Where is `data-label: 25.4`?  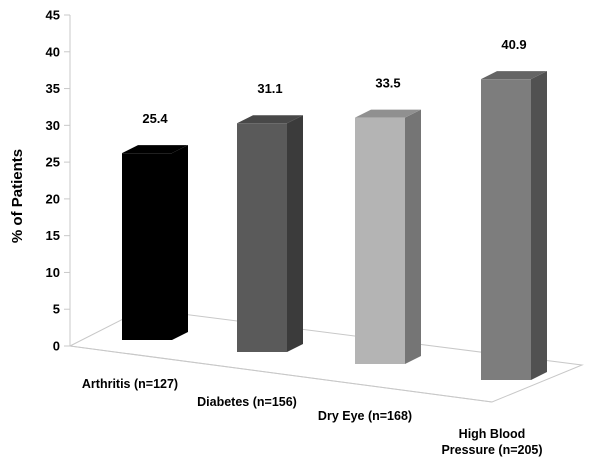
data-label: 25.4 is located at coordinates (155, 118).